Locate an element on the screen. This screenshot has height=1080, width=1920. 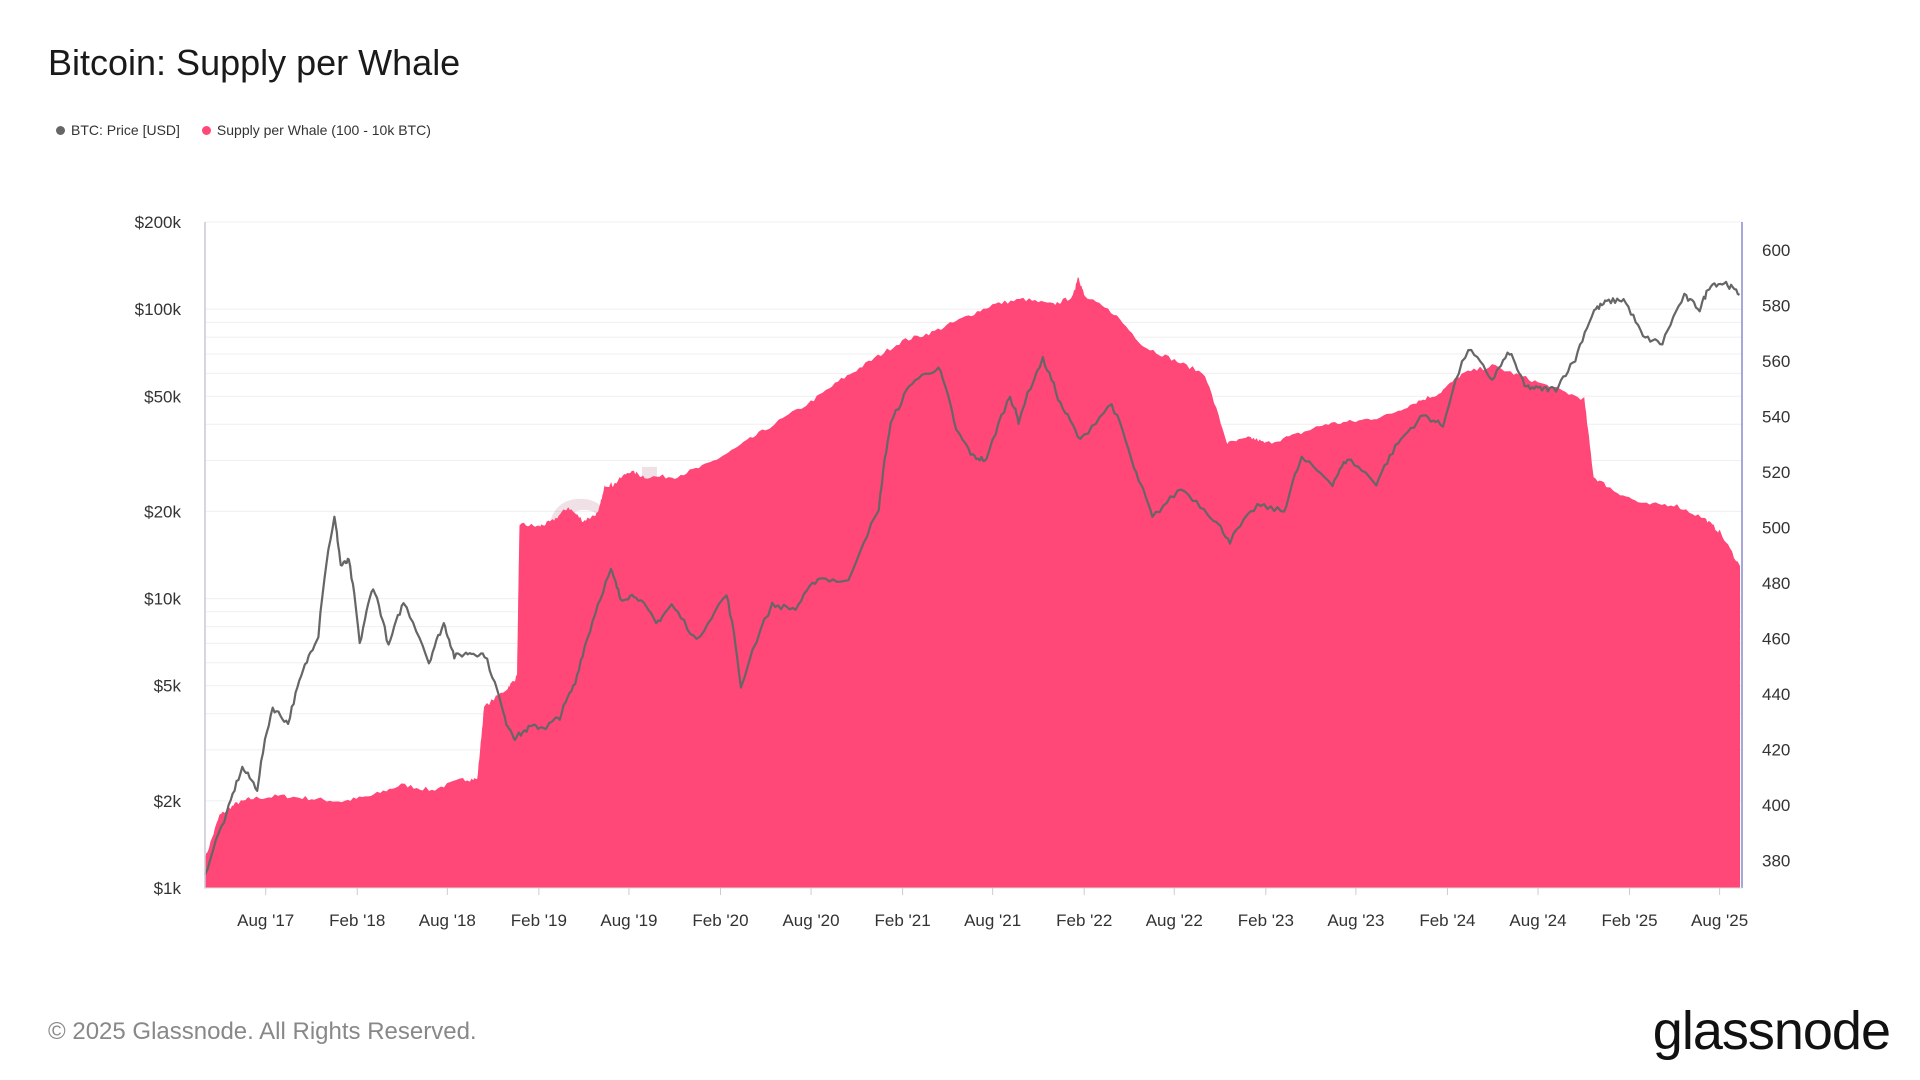
right-axis-tick-label: 480 is located at coordinates (1776, 583).